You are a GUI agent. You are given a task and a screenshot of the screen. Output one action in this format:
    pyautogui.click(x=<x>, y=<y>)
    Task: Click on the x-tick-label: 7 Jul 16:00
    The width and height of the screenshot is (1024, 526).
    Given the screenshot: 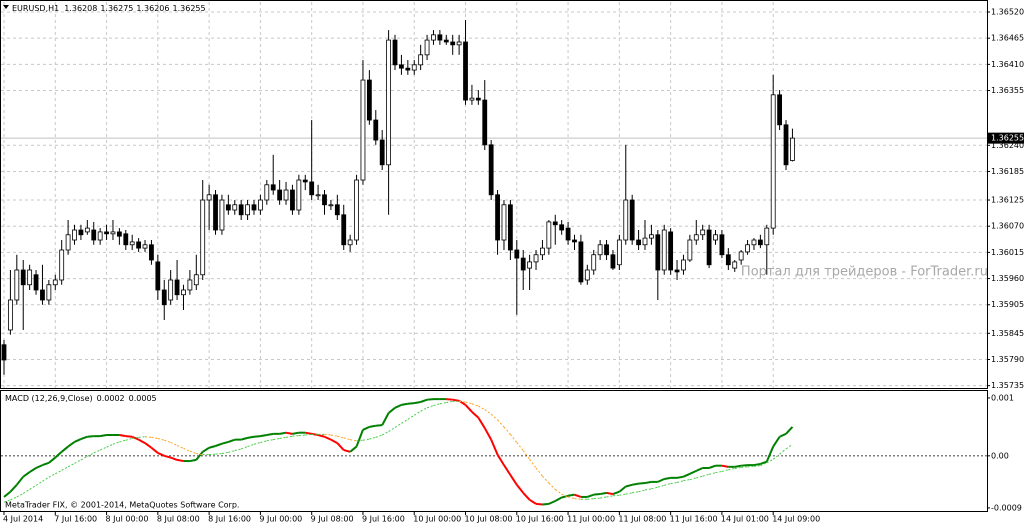 What is the action you would take?
    pyautogui.click(x=75, y=519)
    